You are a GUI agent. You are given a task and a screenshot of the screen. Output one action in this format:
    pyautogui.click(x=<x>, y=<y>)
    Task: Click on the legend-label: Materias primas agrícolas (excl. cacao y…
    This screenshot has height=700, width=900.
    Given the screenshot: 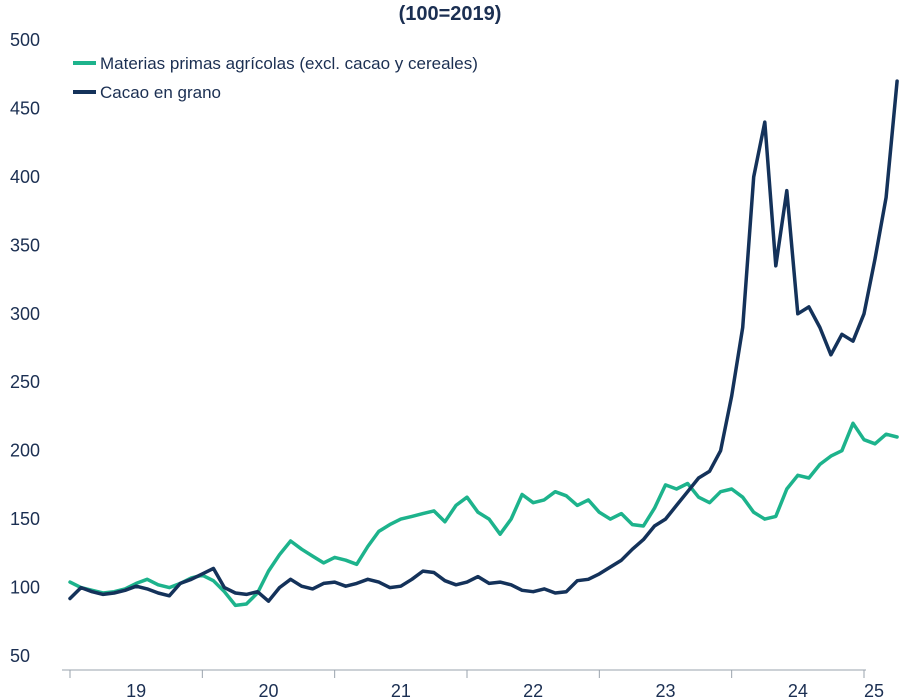 What is the action you would take?
    pyautogui.click(x=289, y=63)
    